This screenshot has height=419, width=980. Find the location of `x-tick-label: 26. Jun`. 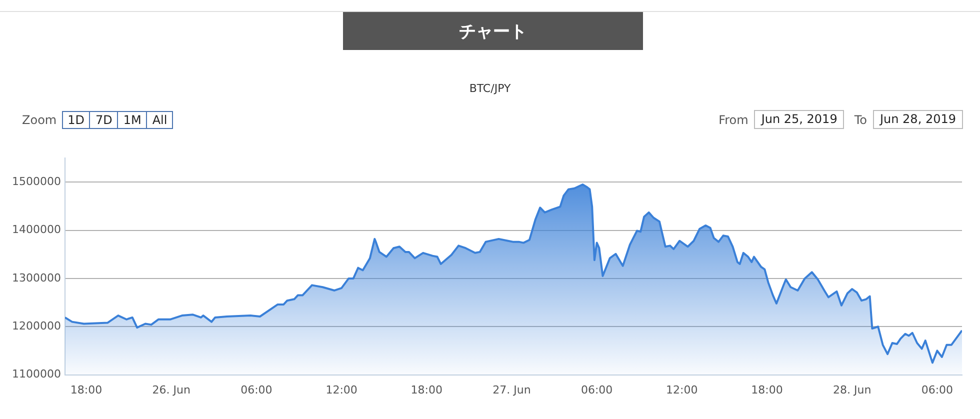

x-tick-label: 26. Jun is located at coordinates (171, 389).